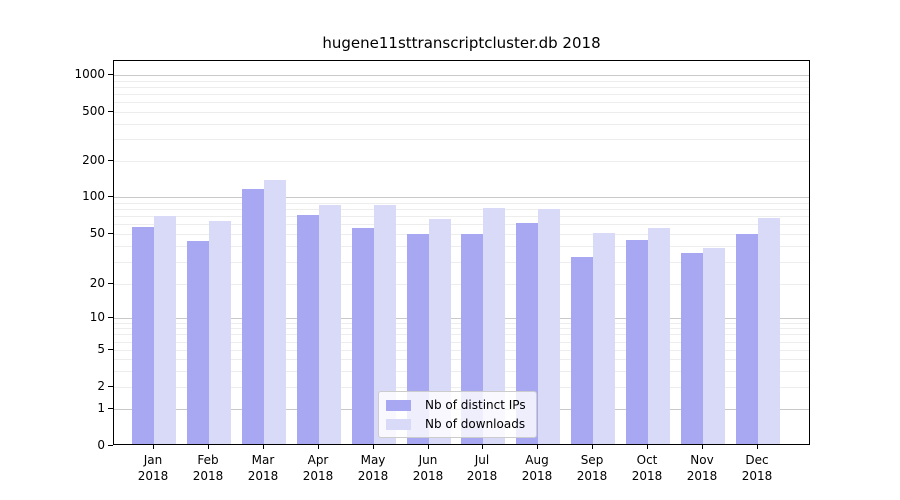 The width and height of the screenshot is (900, 500). Describe the element at coordinates (153, 468) in the screenshot. I see `x-tick-label-0: Jan 2018` at that location.